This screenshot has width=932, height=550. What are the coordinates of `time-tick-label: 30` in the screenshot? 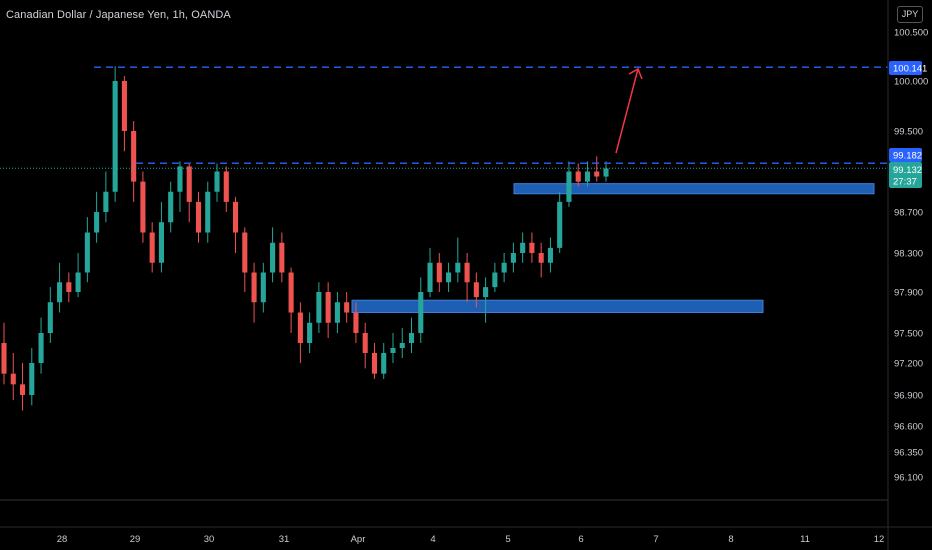 It's located at (209, 539).